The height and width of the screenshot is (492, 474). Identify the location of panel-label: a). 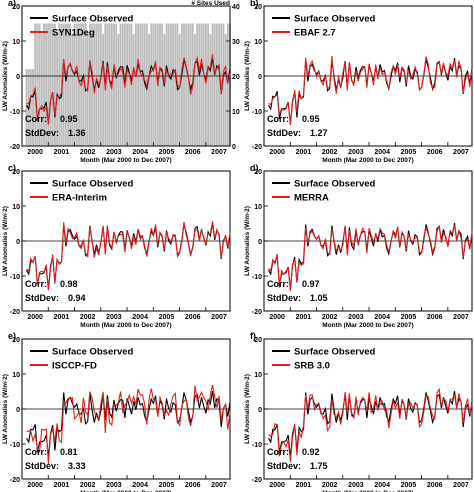
(12, 4).